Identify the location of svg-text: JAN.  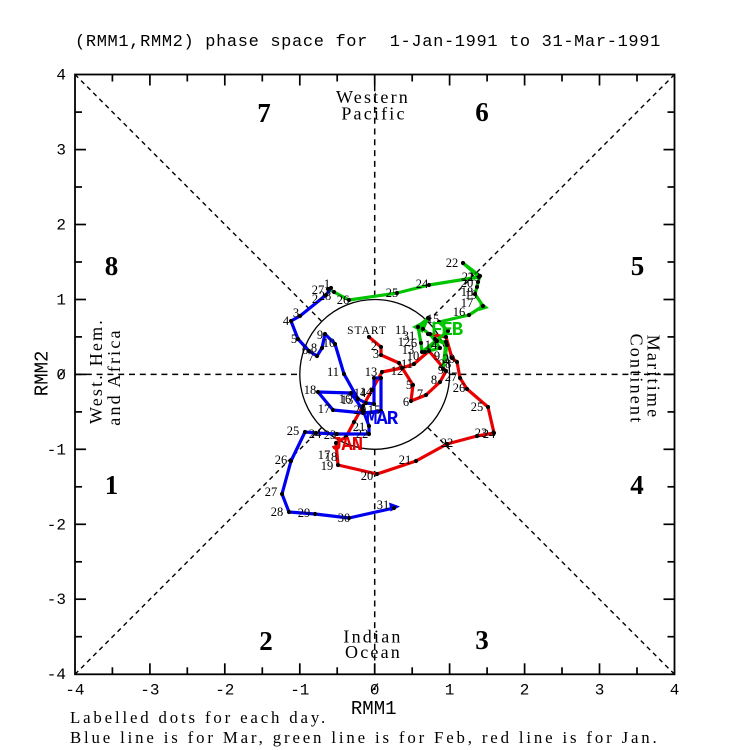
(347, 445).